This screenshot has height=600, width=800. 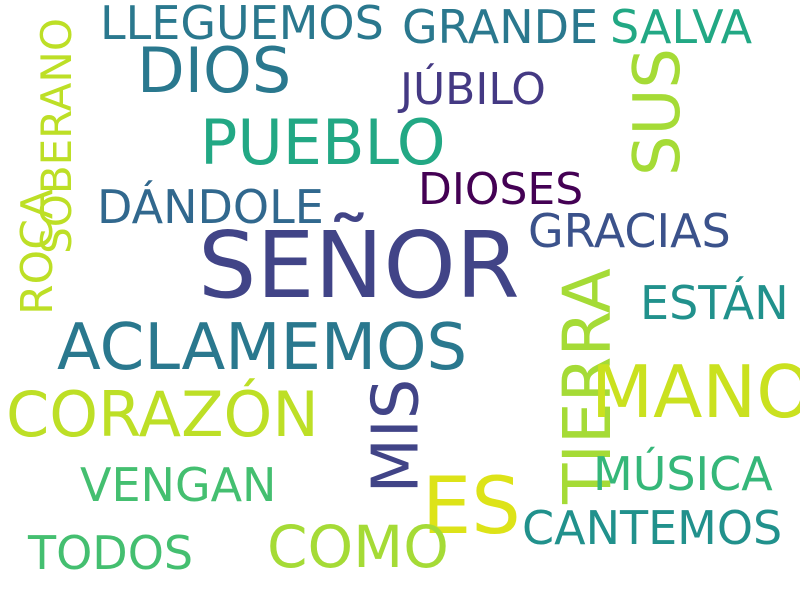 I want to click on word-aclamemos: ACLAMEMOS, so click(x=262, y=348).